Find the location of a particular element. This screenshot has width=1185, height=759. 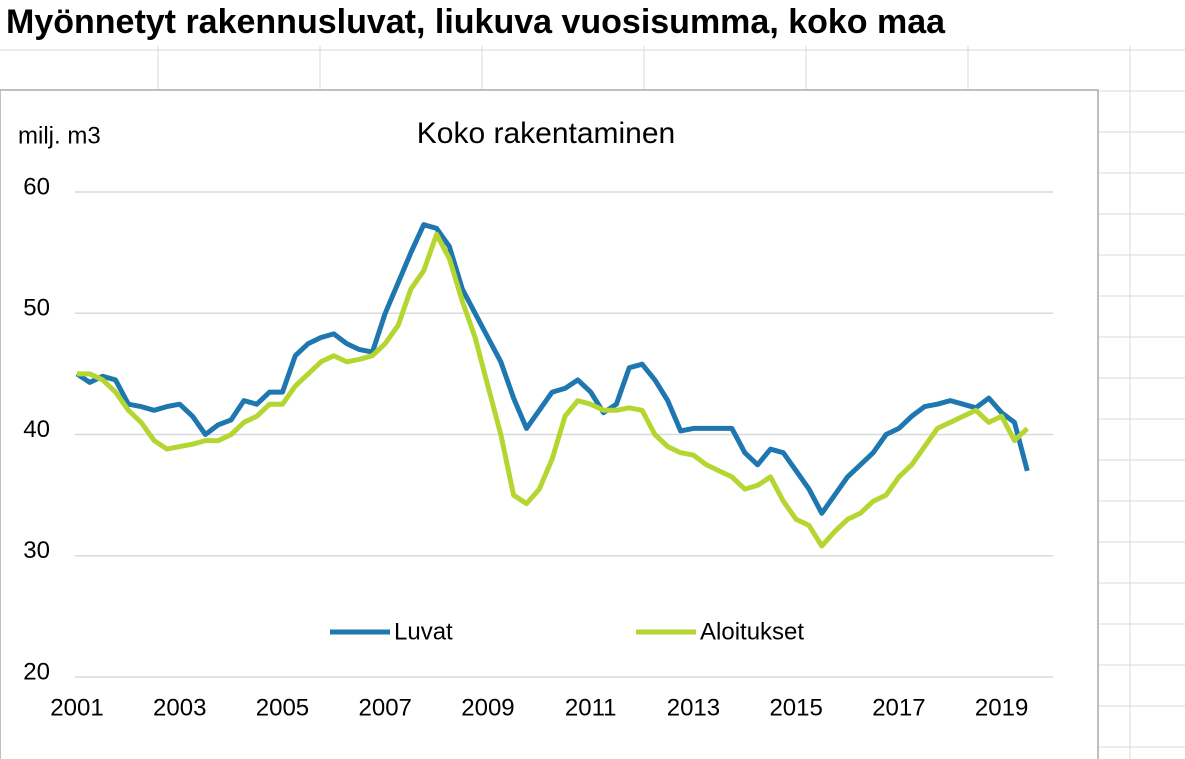

x-tick-label: 2007 is located at coordinates (385, 707).